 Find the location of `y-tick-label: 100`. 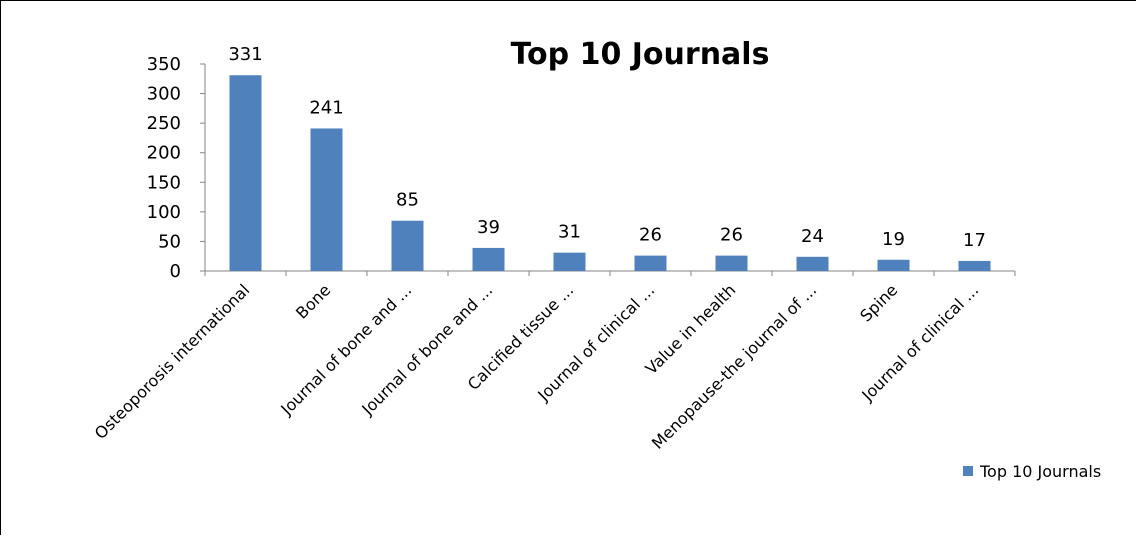

y-tick-label: 100 is located at coordinates (164, 212).